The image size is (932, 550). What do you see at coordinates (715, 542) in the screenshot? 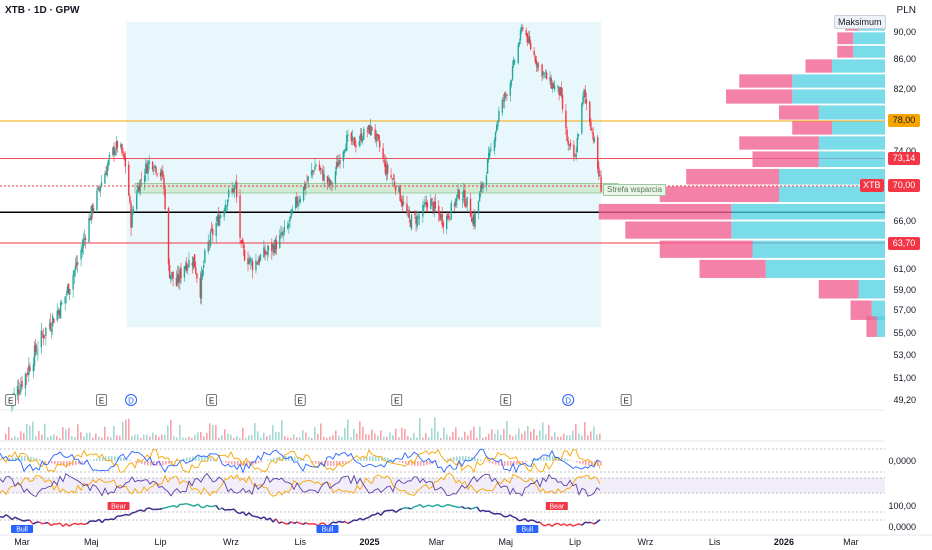
I see `time-tick-label: Lis` at bounding box center [715, 542].